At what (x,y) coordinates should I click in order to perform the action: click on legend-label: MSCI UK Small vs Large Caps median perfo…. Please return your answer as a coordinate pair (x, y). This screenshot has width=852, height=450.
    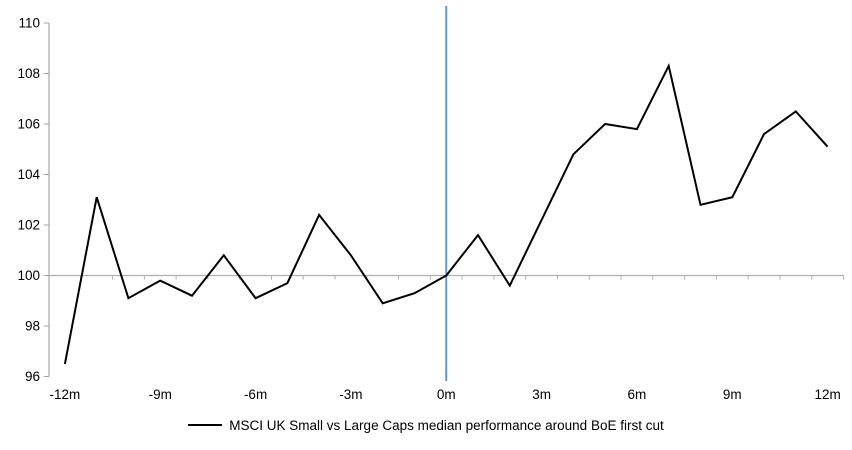
    Looking at the image, I should click on (446, 425).